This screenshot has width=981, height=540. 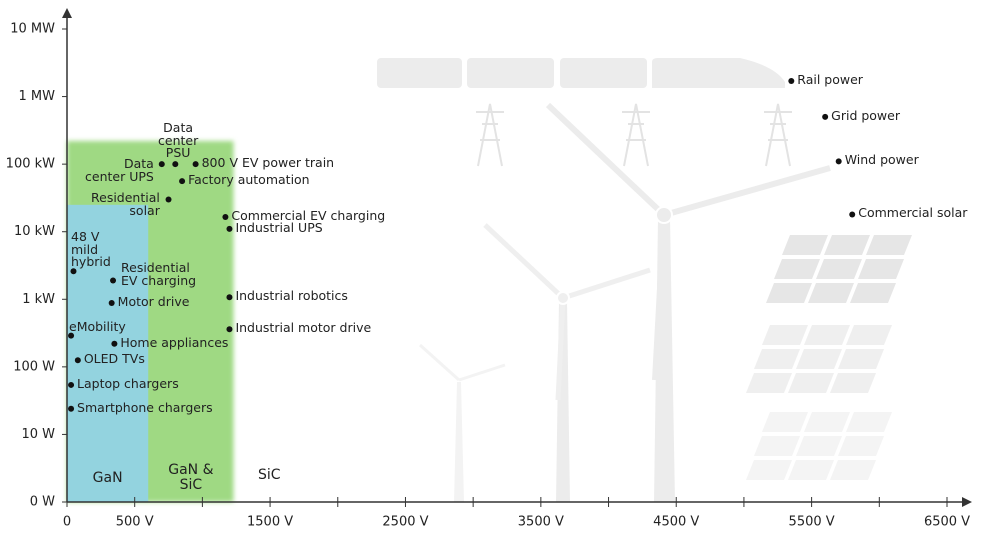 What do you see at coordinates (270, 522) in the screenshot?
I see `x-tick-label: 1500 V` at bounding box center [270, 522].